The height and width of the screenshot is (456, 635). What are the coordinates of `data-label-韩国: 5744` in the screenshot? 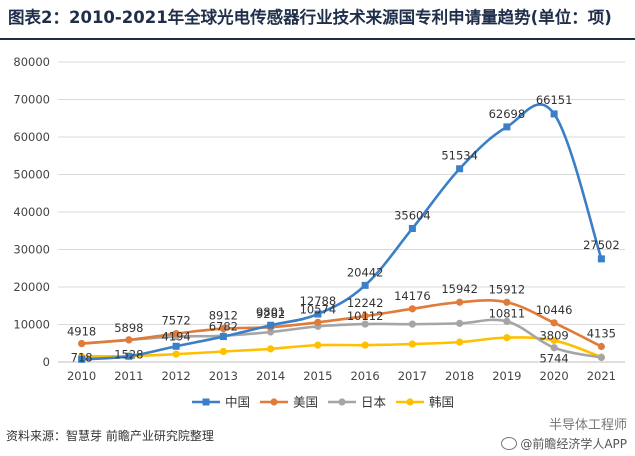 It's located at (553, 358).